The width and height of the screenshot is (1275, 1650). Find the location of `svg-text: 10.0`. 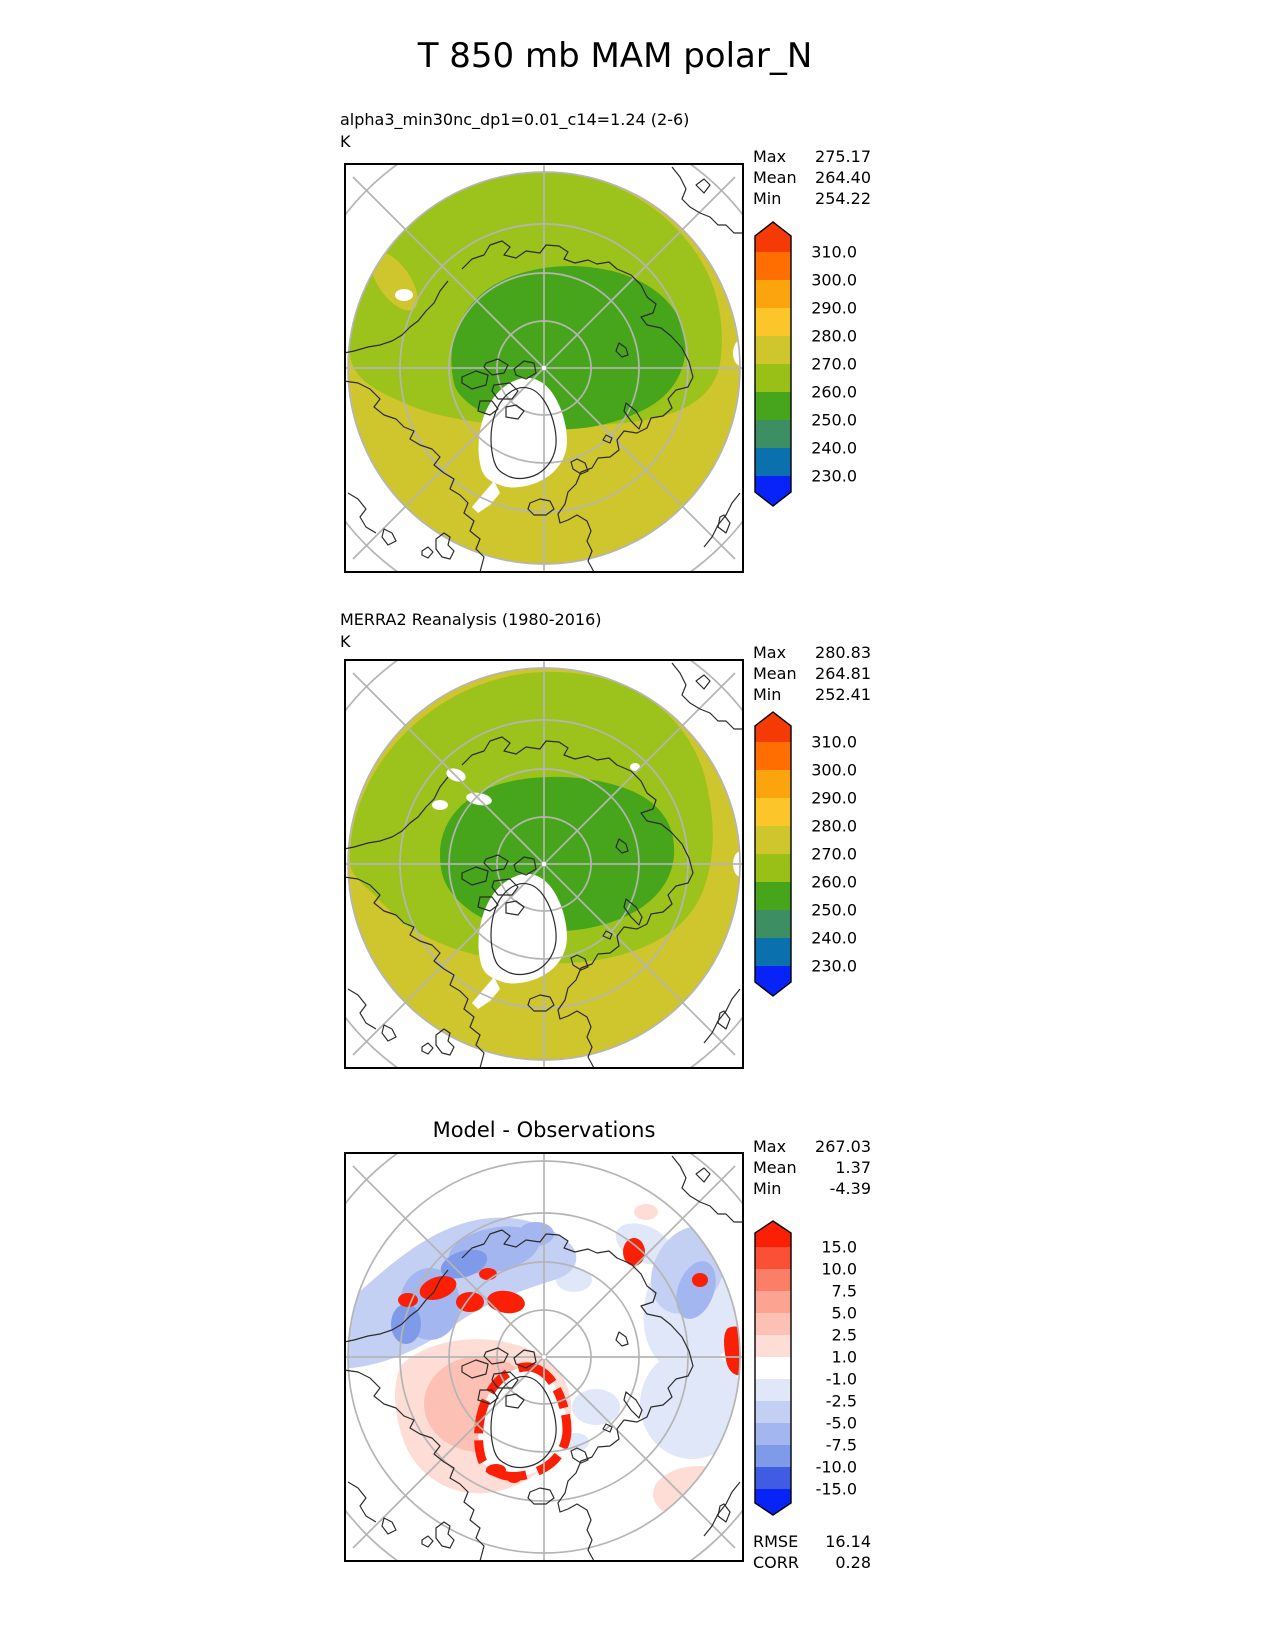

svg-text: 10.0 is located at coordinates (839, 1269).